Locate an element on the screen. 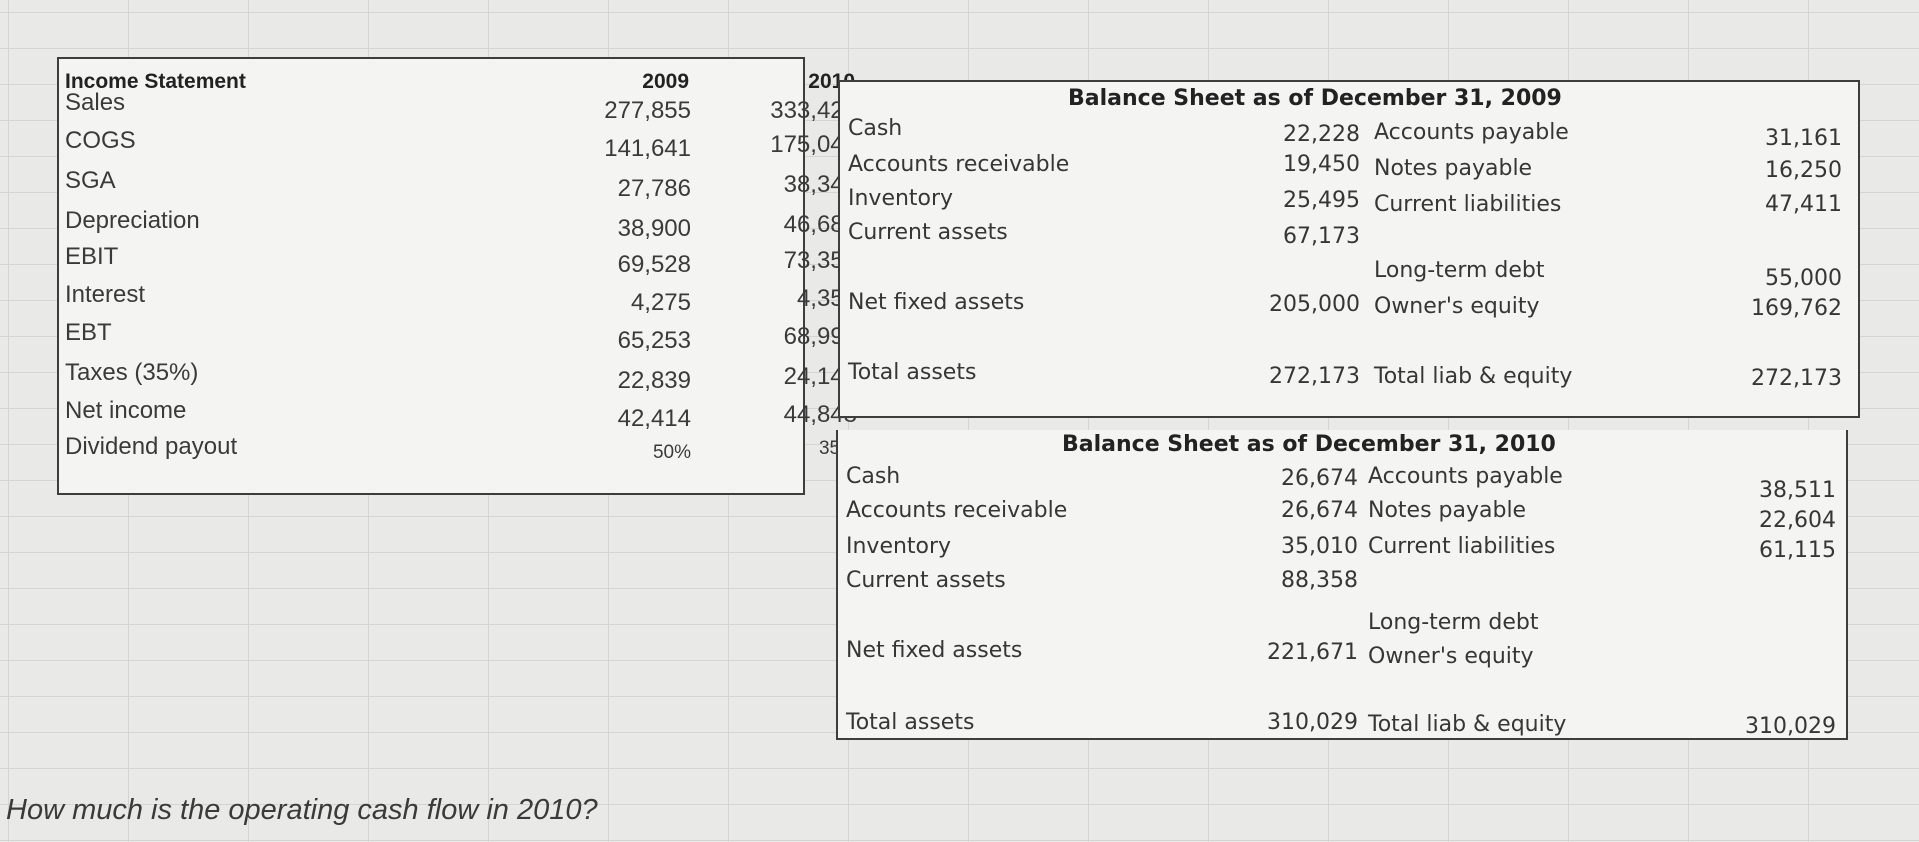  income-row-2009-value: 65,253 is located at coordinates (654, 340).